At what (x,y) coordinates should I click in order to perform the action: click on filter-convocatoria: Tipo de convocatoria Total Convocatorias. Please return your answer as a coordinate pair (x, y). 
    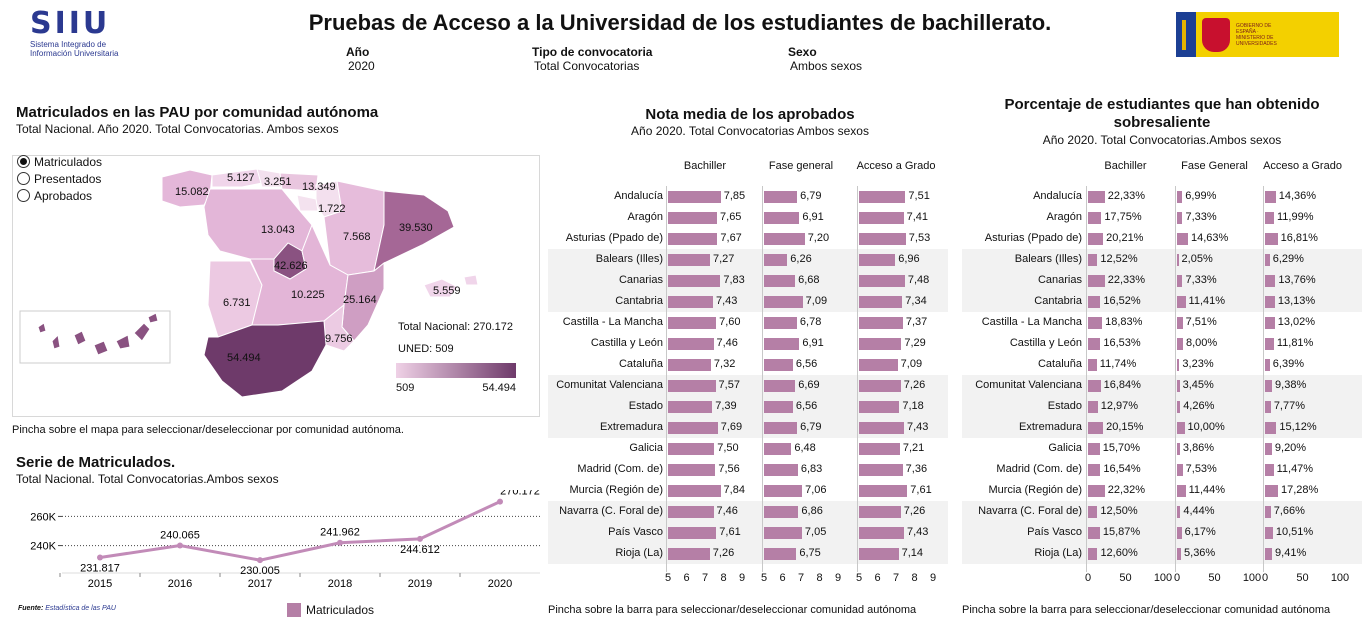
    Looking at the image, I should click on (592, 59).